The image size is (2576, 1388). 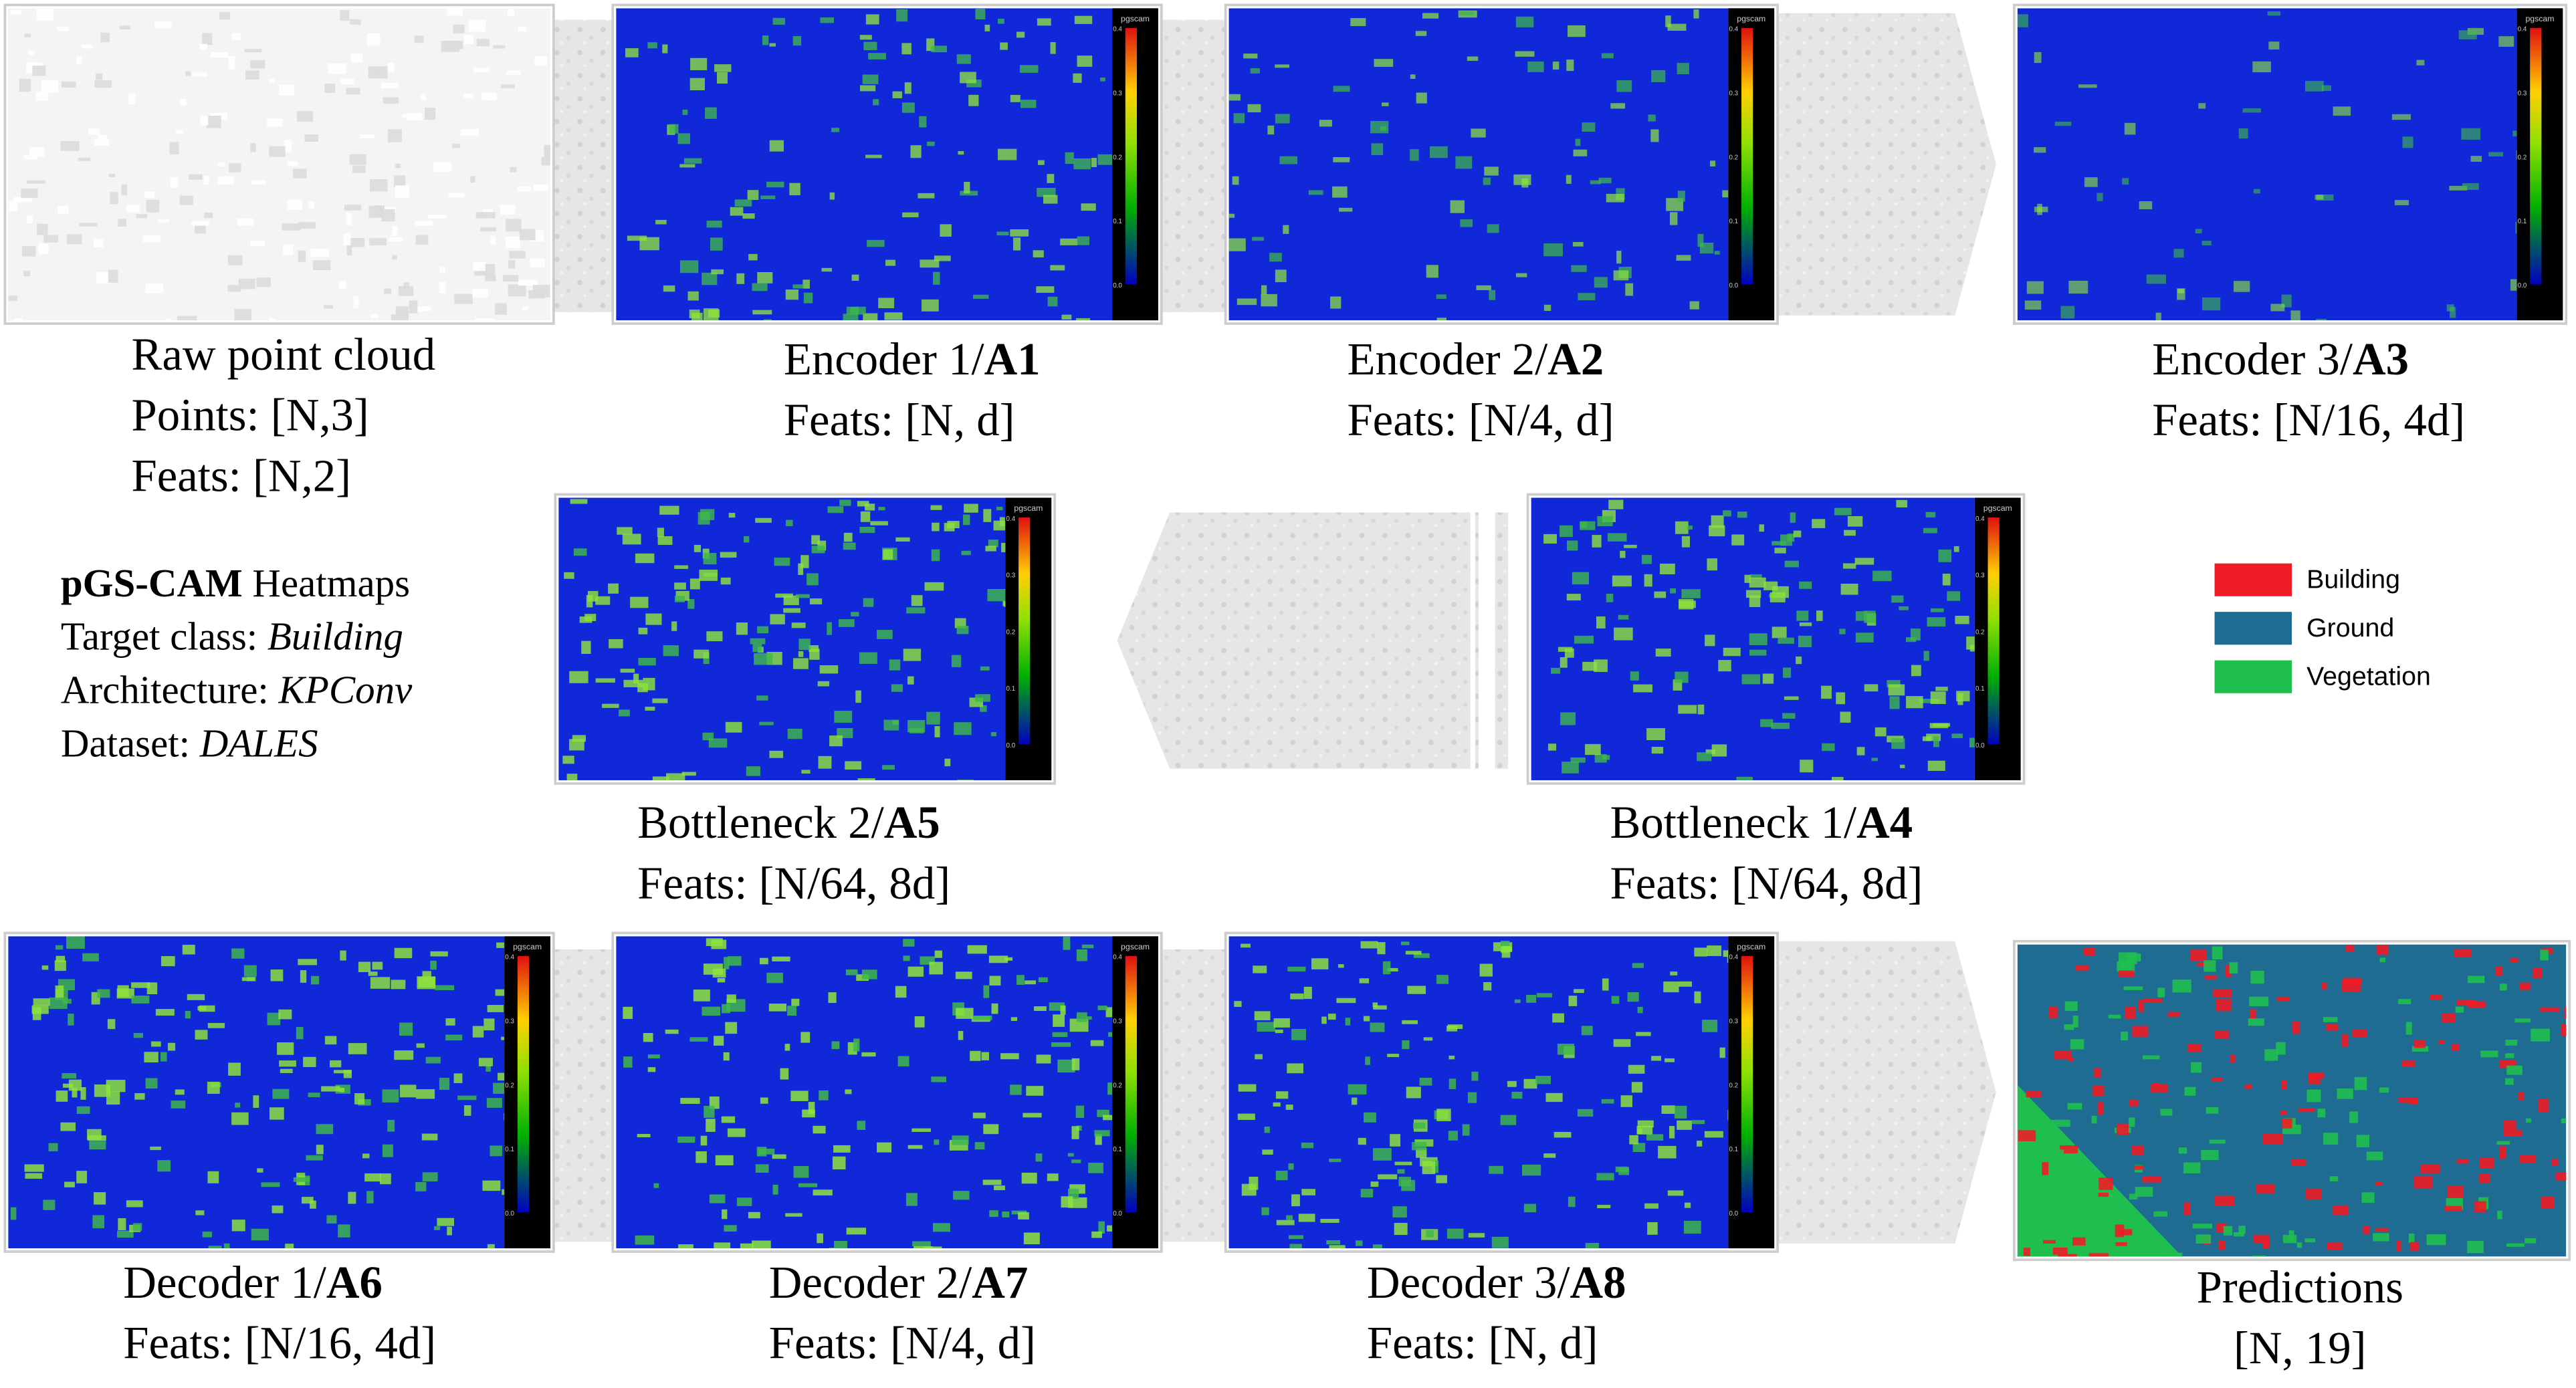 What do you see at coordinates (782, 638) in the screenshot?
I see `image-bg` at bounding box center [782, 638].